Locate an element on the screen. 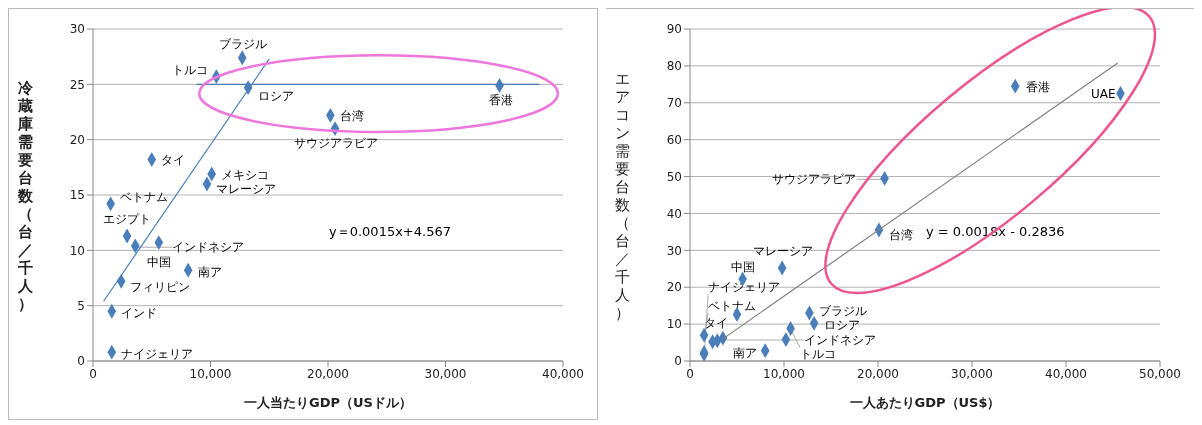 The height and width of the screenshot is (425, 1202). annotation: メキシコ is located at coordinates (245, 174).